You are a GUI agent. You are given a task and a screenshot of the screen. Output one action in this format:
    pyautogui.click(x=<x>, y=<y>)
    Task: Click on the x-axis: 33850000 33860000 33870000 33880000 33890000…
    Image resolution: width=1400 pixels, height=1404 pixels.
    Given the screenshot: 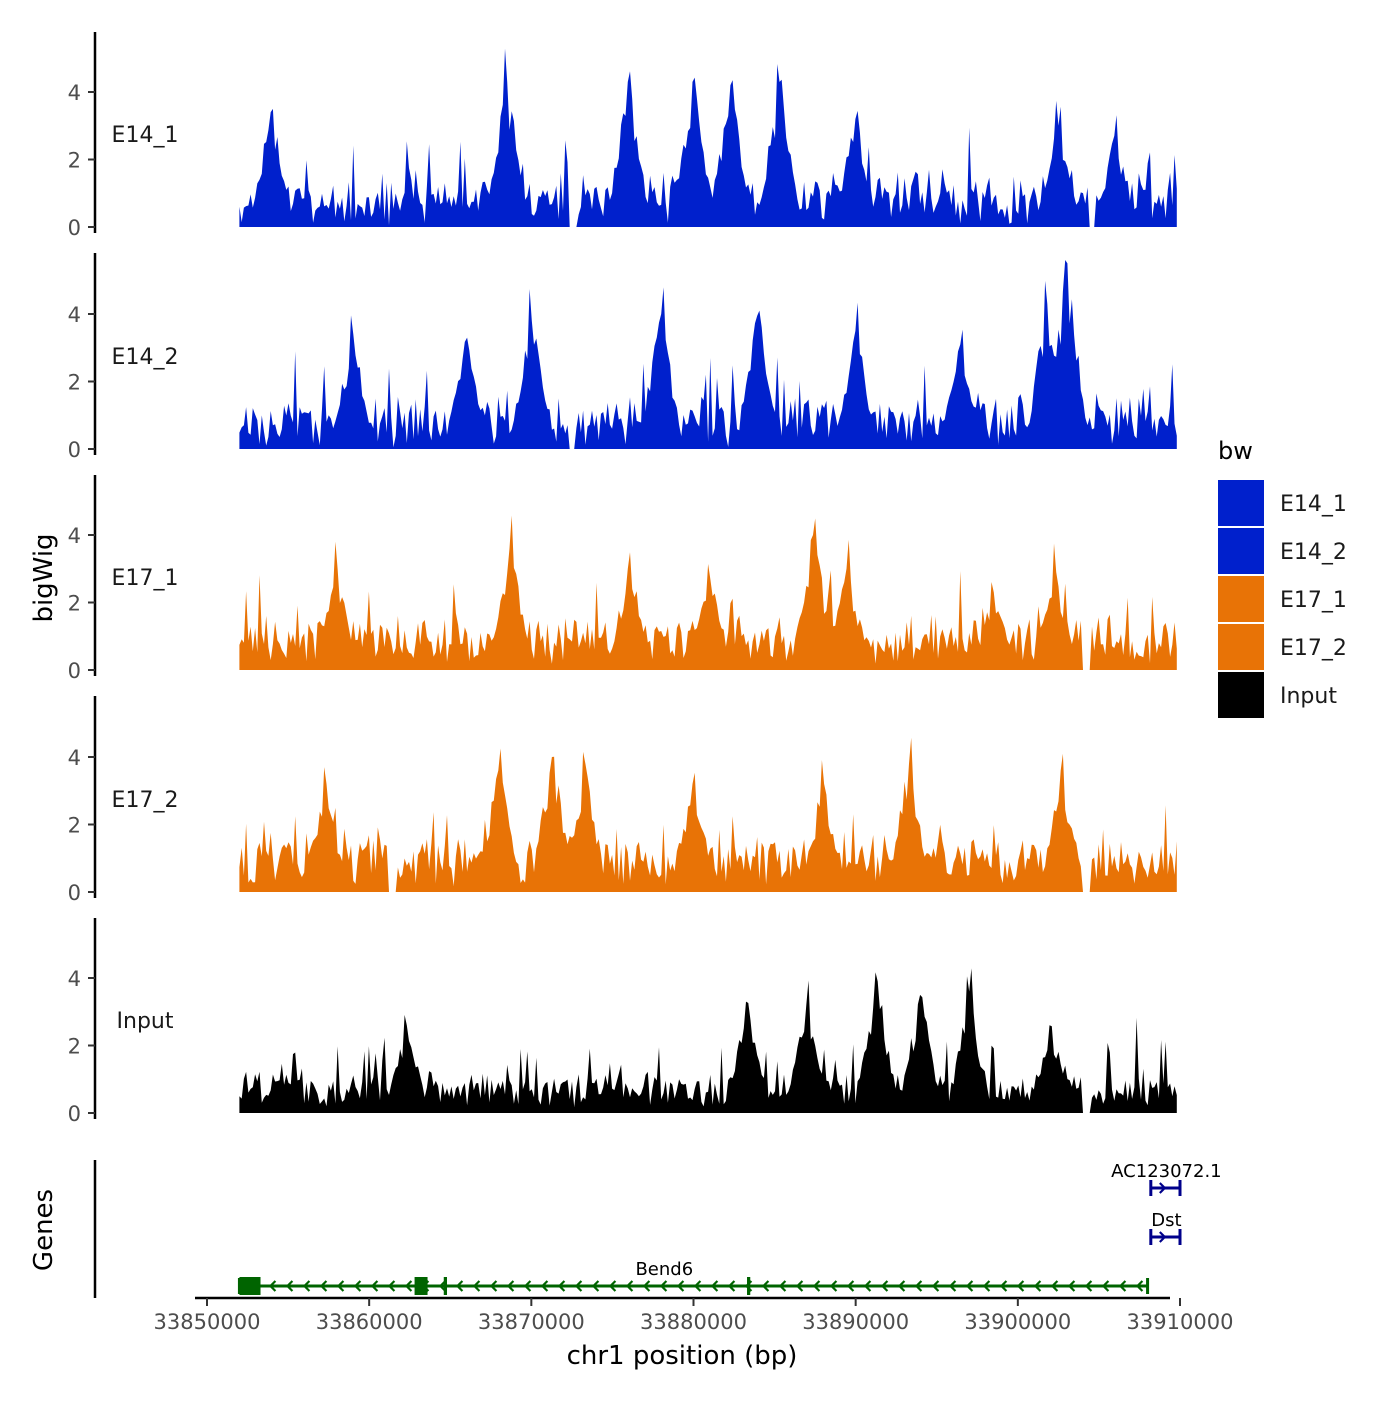 What is the action you would take?
    pyautogui.click(x=693, y=1315)
    